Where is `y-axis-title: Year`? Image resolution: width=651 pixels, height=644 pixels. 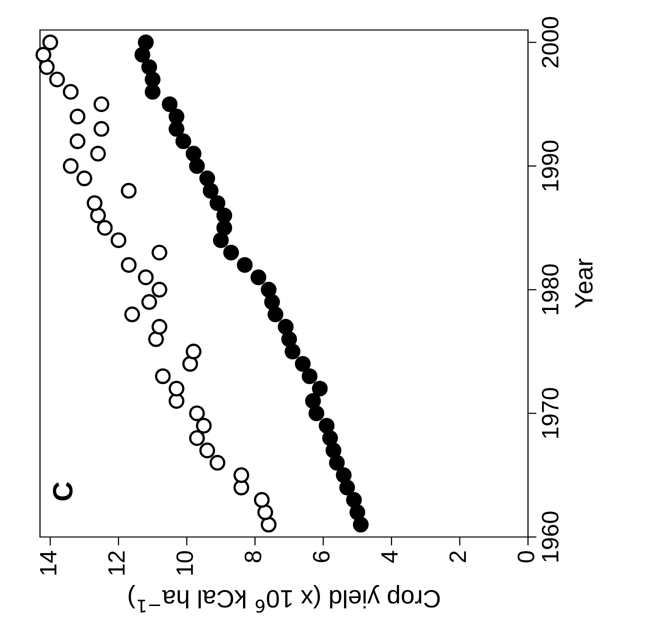
y-axis-title: Year is located at coordinates (584, 283).